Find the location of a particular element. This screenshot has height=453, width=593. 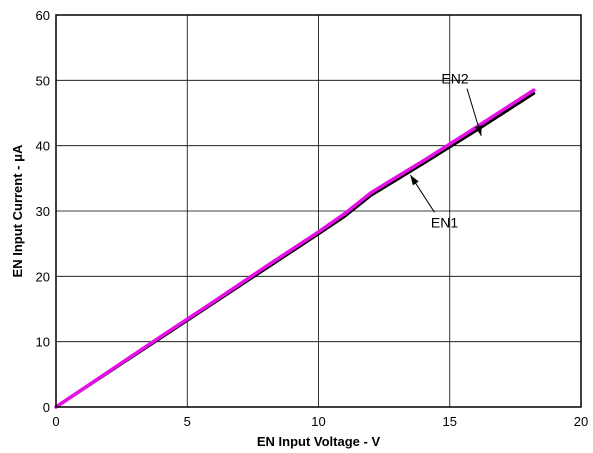

y-tick-label: 10 is located at coordinates (43, 342).